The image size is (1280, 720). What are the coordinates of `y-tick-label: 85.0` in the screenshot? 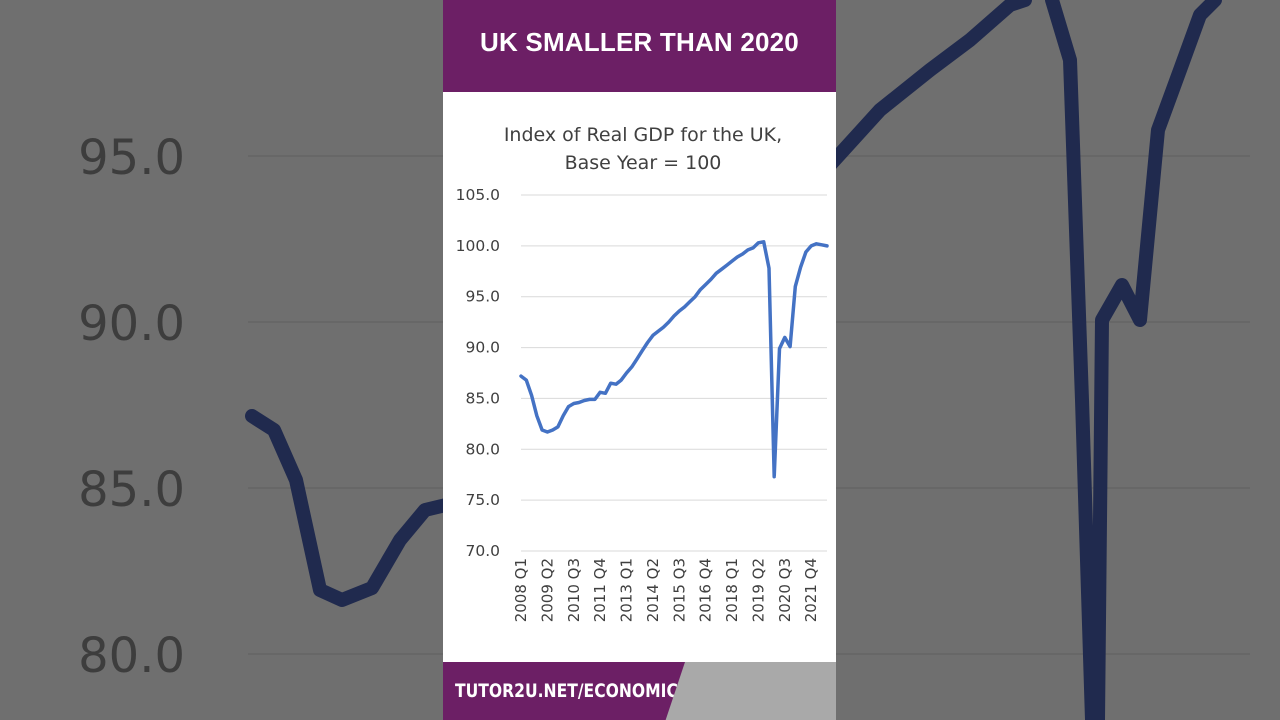 It's located at (482, 398).